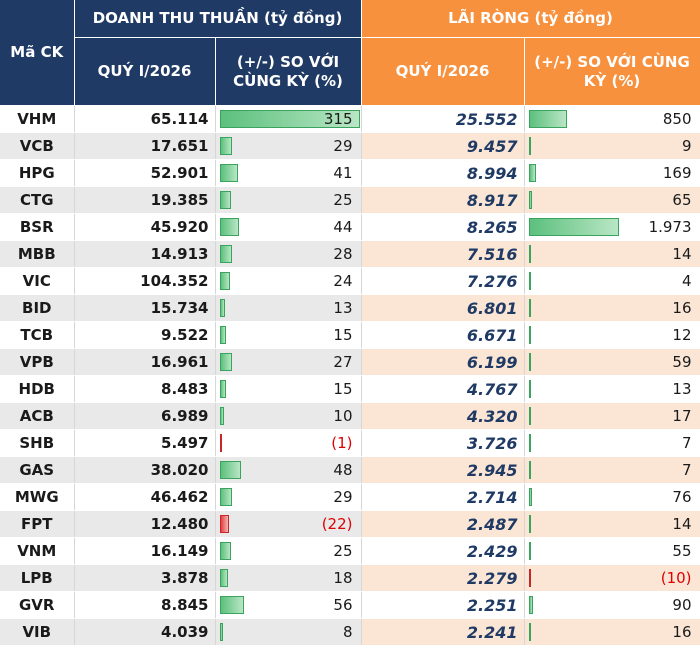  What do you see at coordinates (612, 497) in the screenshot?
I see `profit-yoy-cell: 76` at bounding box center [612, 497].